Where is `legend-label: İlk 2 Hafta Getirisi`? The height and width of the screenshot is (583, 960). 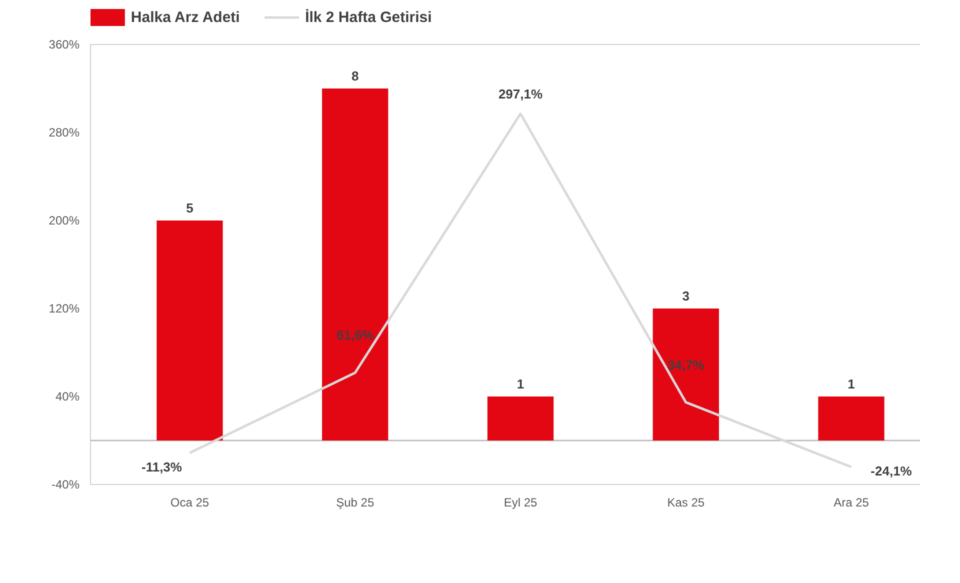 legend-label: İlk 2 Hafta Getirisi is located at coordinates (368, 17).